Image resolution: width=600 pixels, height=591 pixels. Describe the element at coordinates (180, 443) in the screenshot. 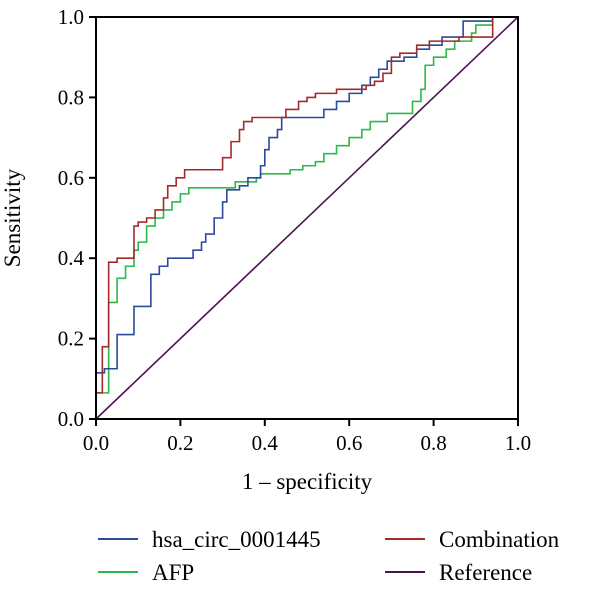

I see `x-tick-label: 0.2` at that location.